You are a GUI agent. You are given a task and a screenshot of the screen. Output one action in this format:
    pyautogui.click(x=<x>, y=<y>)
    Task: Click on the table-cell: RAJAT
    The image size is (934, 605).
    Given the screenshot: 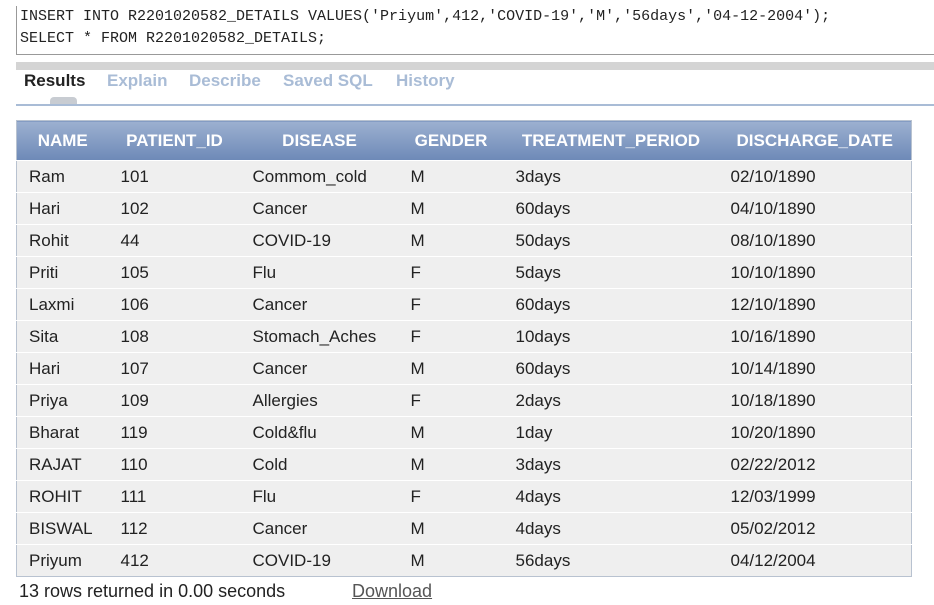 What is the action you would take?
    pyautogui.click(x=62, y=464)
    